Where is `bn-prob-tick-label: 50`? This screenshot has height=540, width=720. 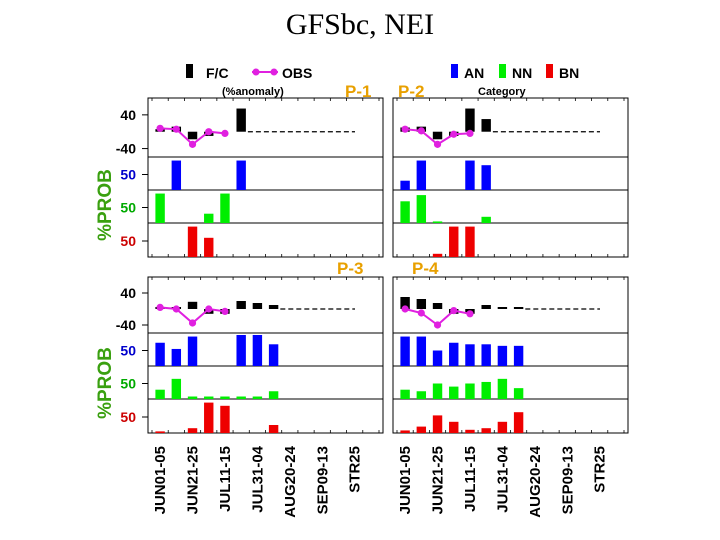
bn-prob-tick-label: 50 is located at coordinates (128, 417).